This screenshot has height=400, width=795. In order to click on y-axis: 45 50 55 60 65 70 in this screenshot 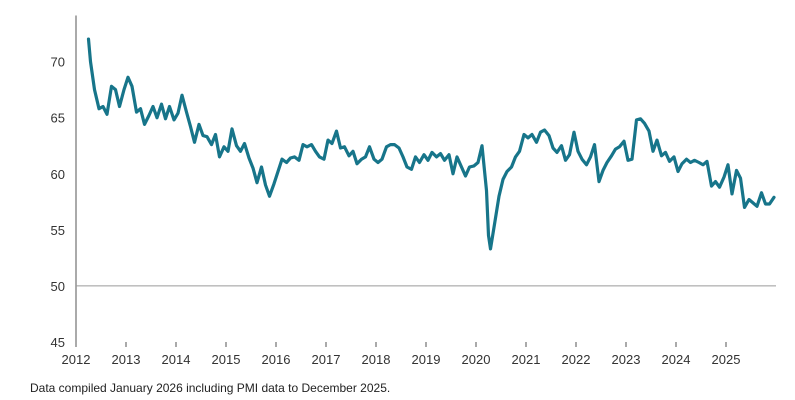, I will do `click(64, 182)`.